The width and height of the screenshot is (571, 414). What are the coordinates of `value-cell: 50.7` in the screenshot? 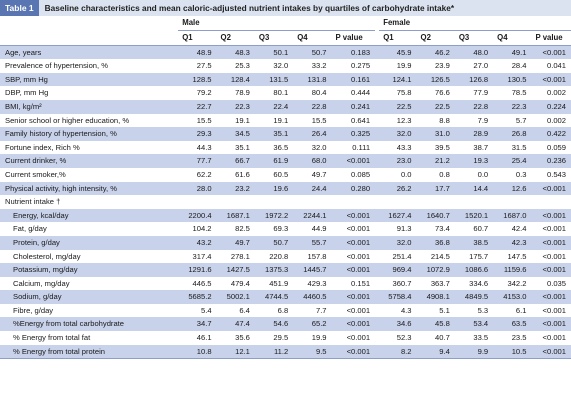 It's located at (274, 242).